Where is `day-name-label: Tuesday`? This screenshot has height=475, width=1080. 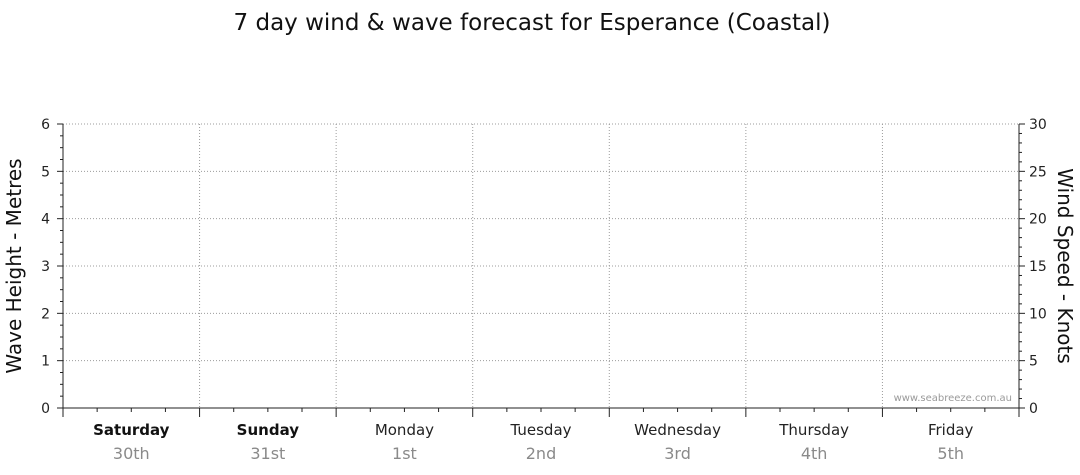 day-name-label: Tuesday is located at coordinates (540, 430).